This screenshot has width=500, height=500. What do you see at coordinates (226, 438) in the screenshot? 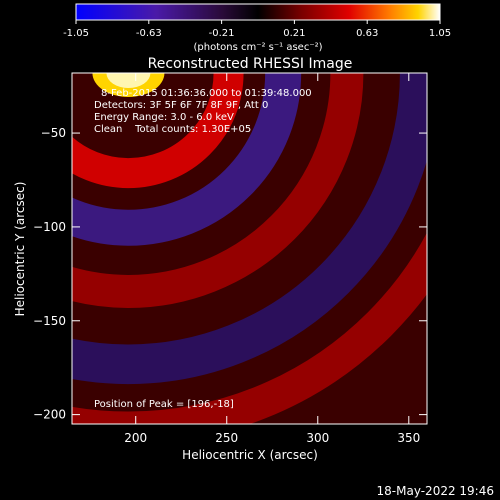
I see `x-tick-label: 250` at bounding box center [226, 438].